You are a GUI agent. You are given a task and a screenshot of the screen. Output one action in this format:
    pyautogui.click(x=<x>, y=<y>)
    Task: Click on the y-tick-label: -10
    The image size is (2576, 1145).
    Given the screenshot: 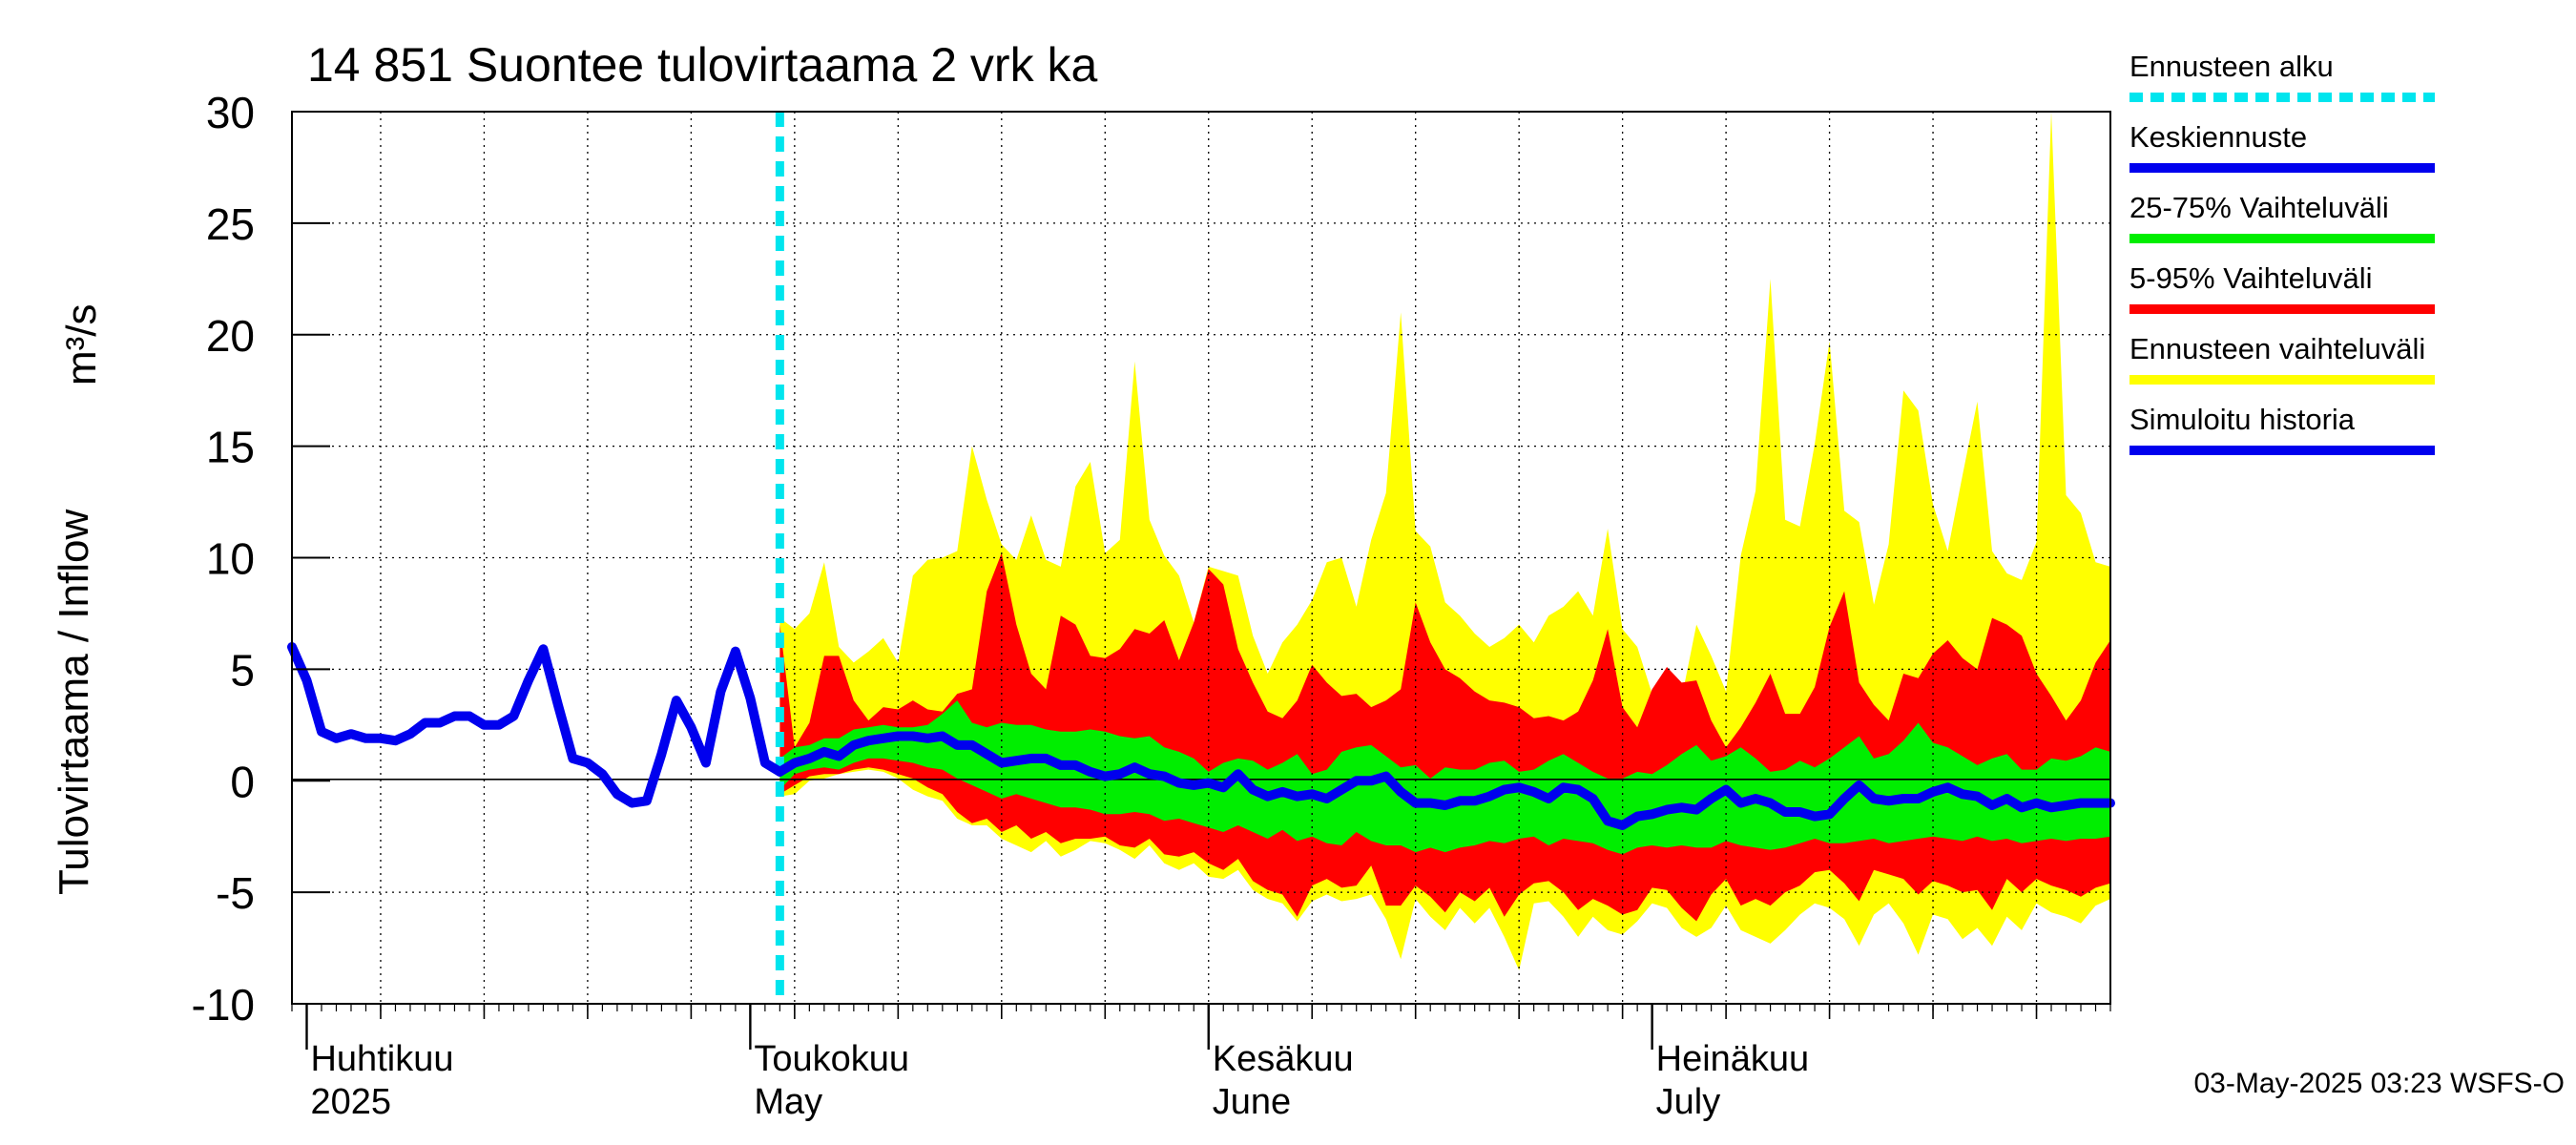 What is the action you would take?
    pyautogui.click(x=223, y=1005)
    